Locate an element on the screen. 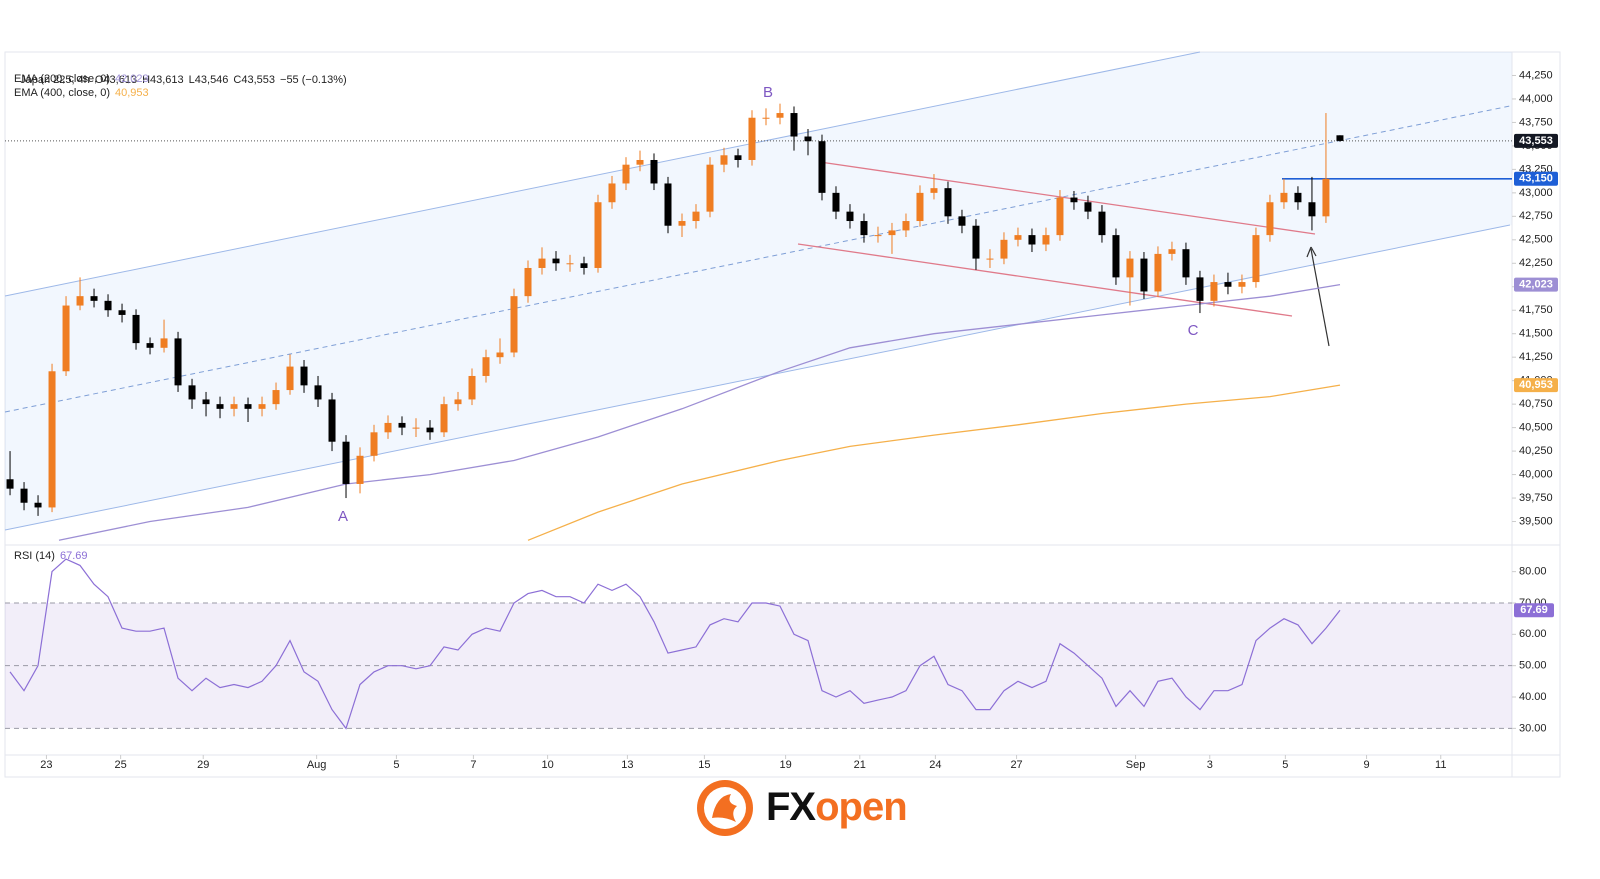  arrow-head is located at coordinates (1311, 252).